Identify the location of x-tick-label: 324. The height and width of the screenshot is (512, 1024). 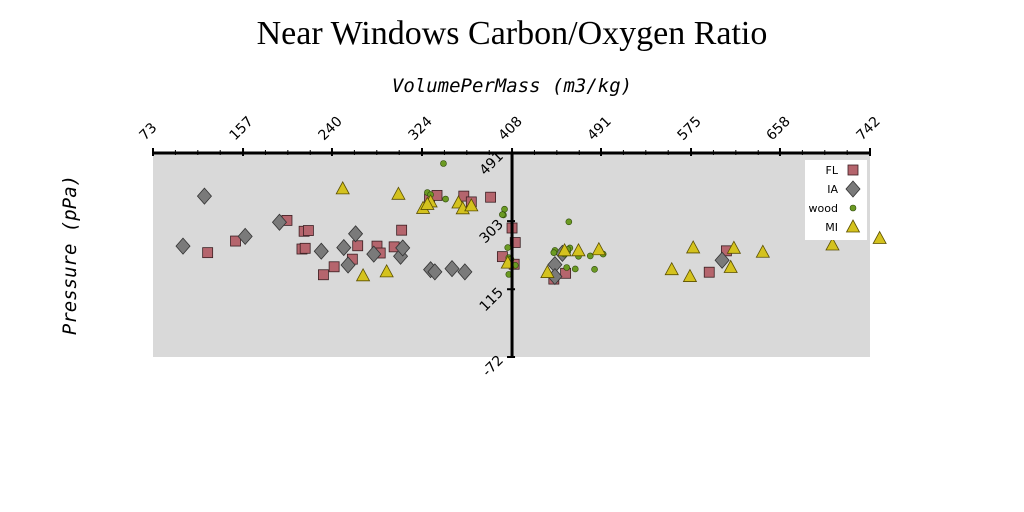
(421, 129).